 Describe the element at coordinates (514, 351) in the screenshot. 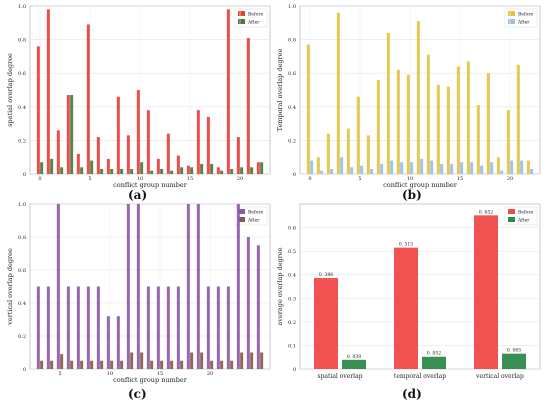

I see `bar-value-label: 0. 065` at that location.